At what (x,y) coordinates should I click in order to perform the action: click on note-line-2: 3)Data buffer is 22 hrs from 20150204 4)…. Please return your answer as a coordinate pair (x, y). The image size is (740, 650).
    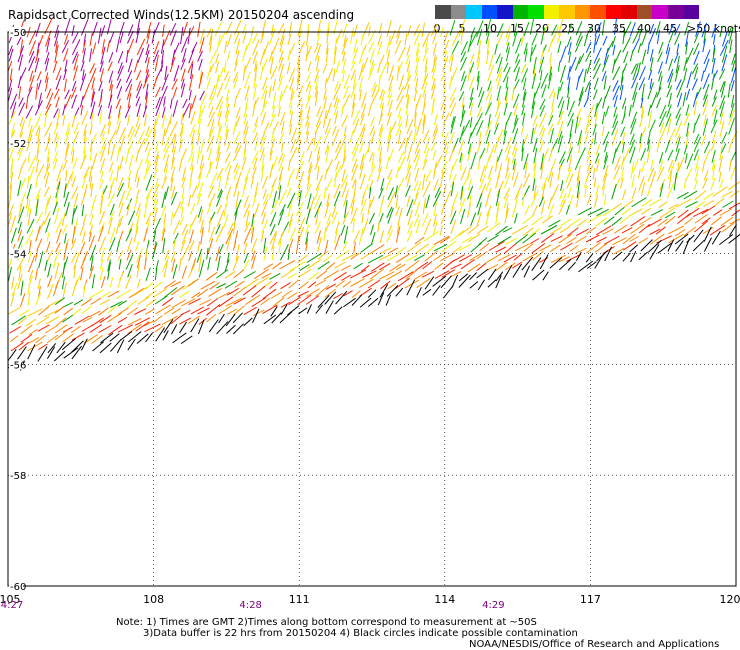
    Looking at the image, I should click on (360, 633).